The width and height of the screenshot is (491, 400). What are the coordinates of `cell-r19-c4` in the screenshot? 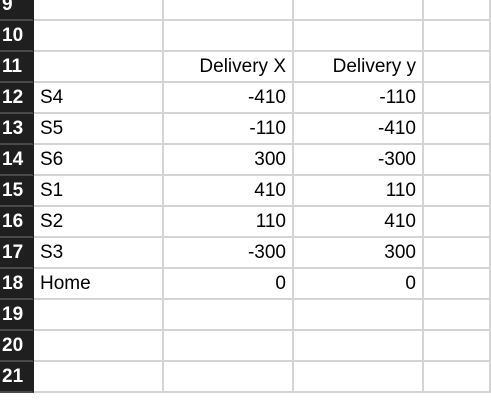 It's located at (457, 315).